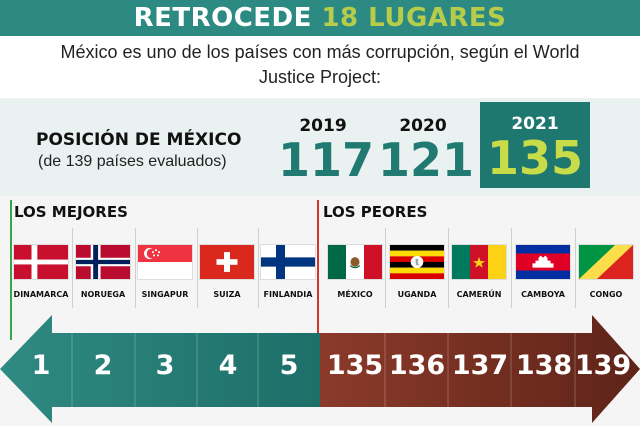 This screenshot has height=426, width=640. What do you see at coordinates (11, 270) in the screenshot?
I see `best-divider-line` at bounding box center [11, 270].